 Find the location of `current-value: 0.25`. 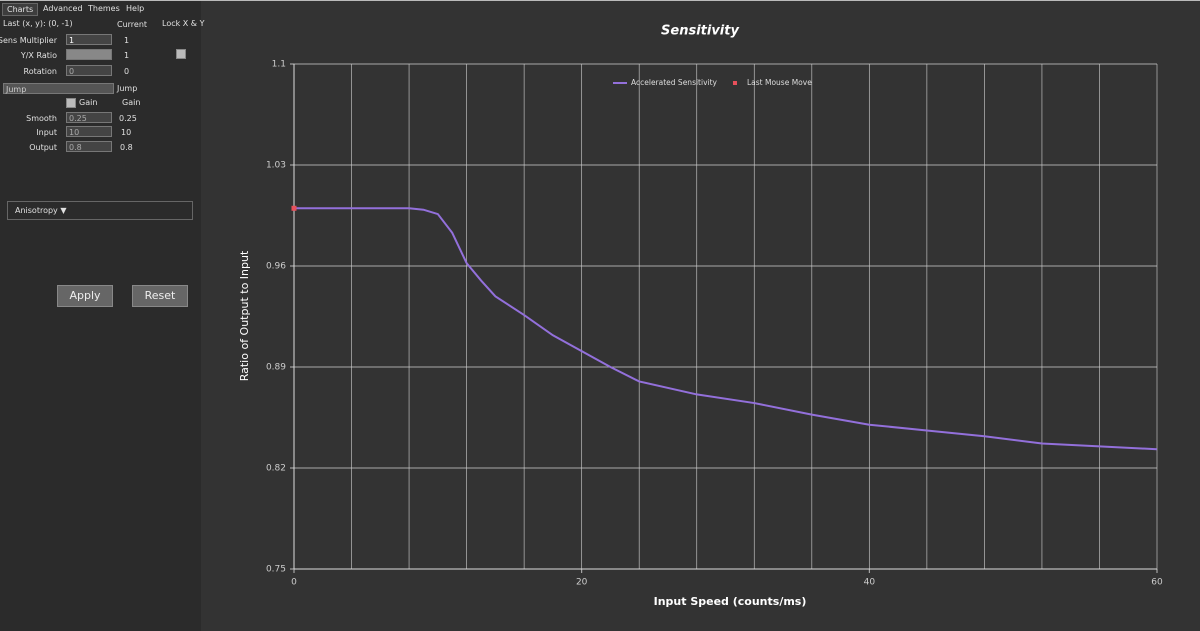

current-value: 0.25 is located at coordinates (128, 118).